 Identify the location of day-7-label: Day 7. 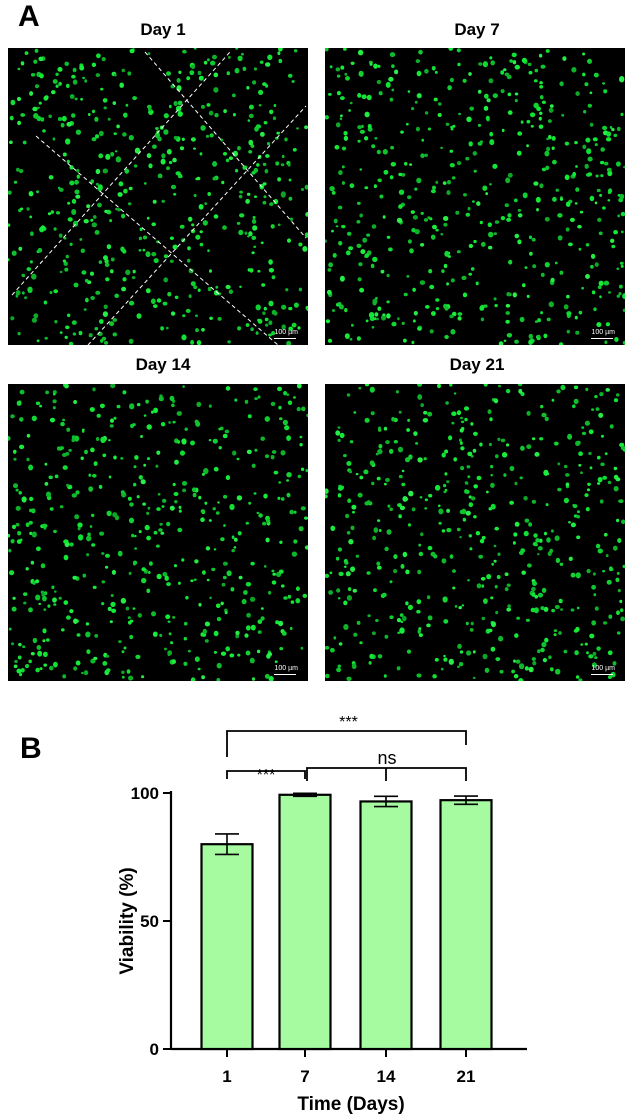
(477, 29).